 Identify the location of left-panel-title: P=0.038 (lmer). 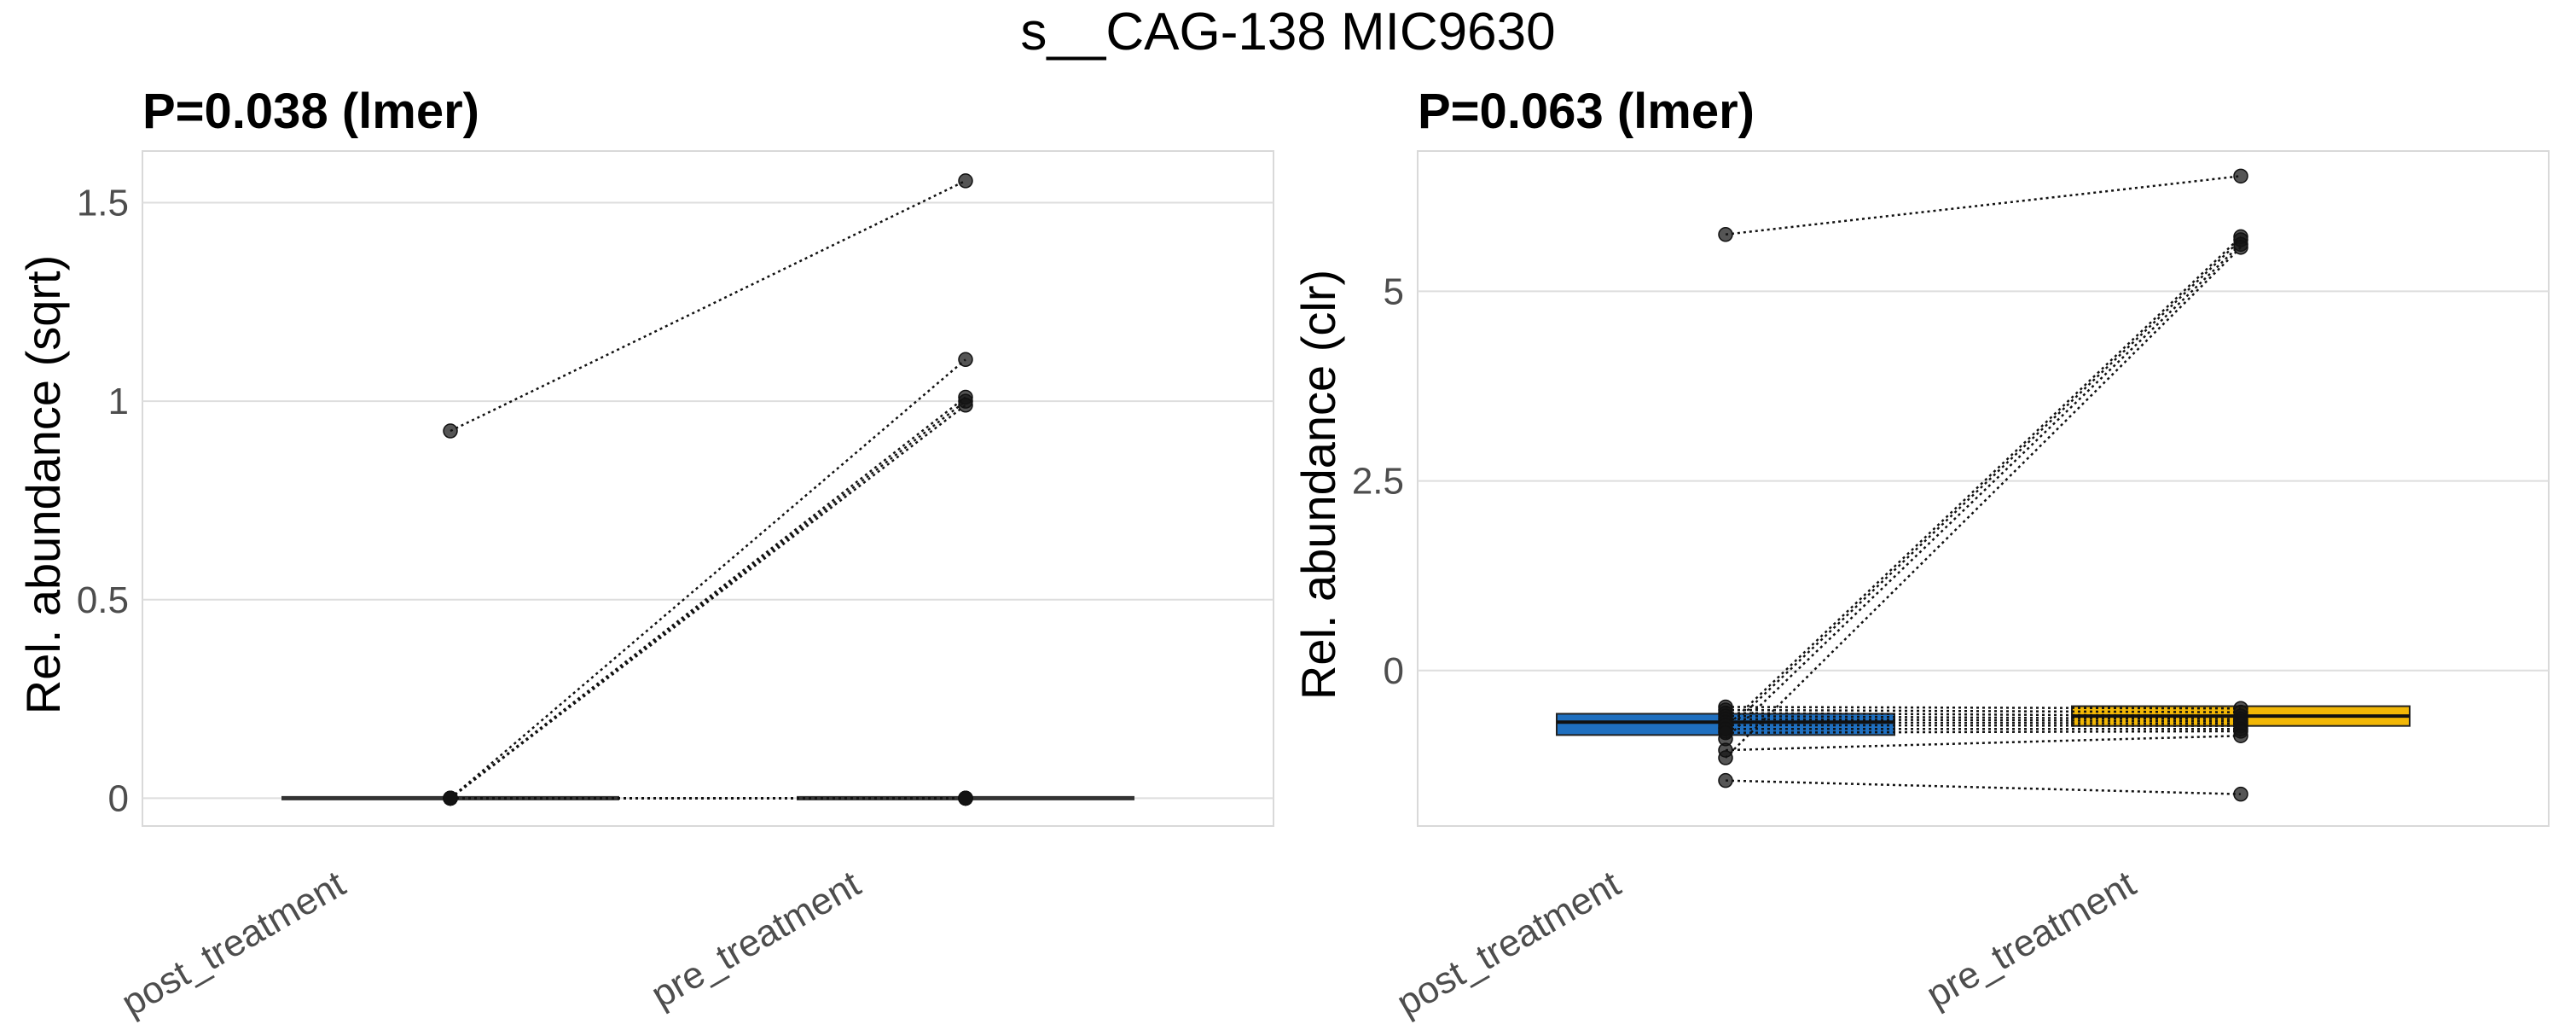
(310, 112).